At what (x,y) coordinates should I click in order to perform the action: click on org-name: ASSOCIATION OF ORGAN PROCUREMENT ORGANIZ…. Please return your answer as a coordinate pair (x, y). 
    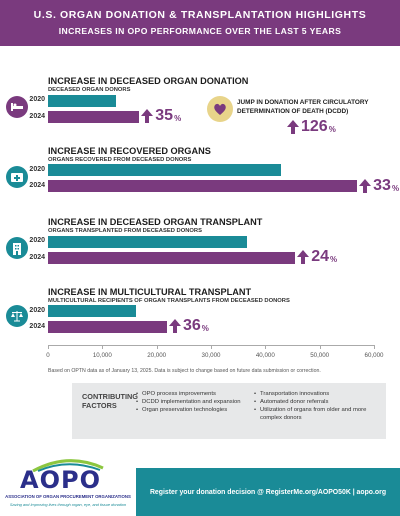
    Looking at the image, I should click on (68, 496).